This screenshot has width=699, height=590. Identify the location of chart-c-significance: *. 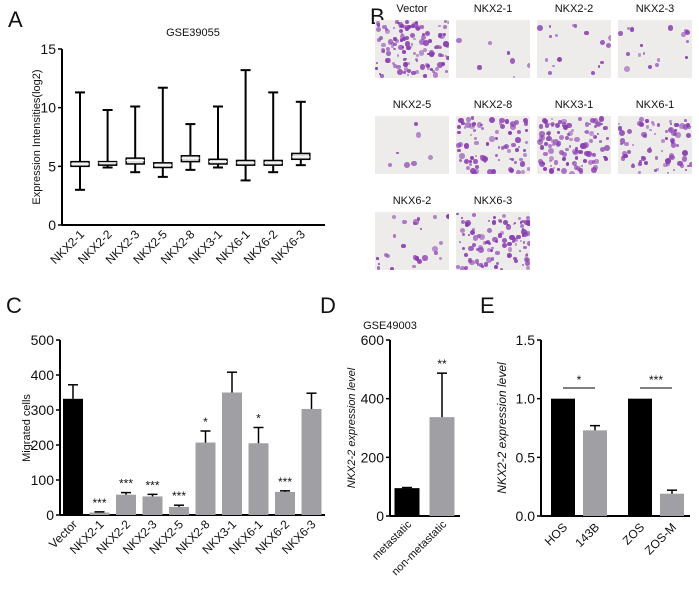
(205, 422).